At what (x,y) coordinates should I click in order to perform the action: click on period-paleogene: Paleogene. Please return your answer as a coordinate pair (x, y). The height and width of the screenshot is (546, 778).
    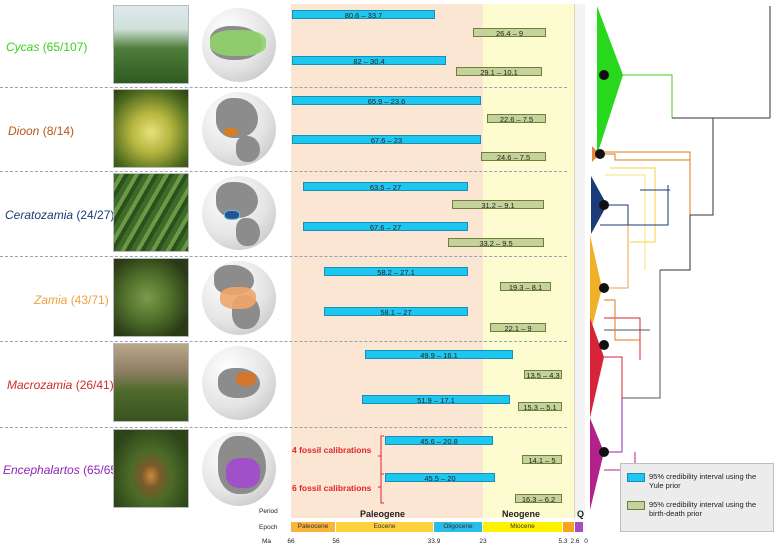
    Looking at the image, I should click on (383, 514).